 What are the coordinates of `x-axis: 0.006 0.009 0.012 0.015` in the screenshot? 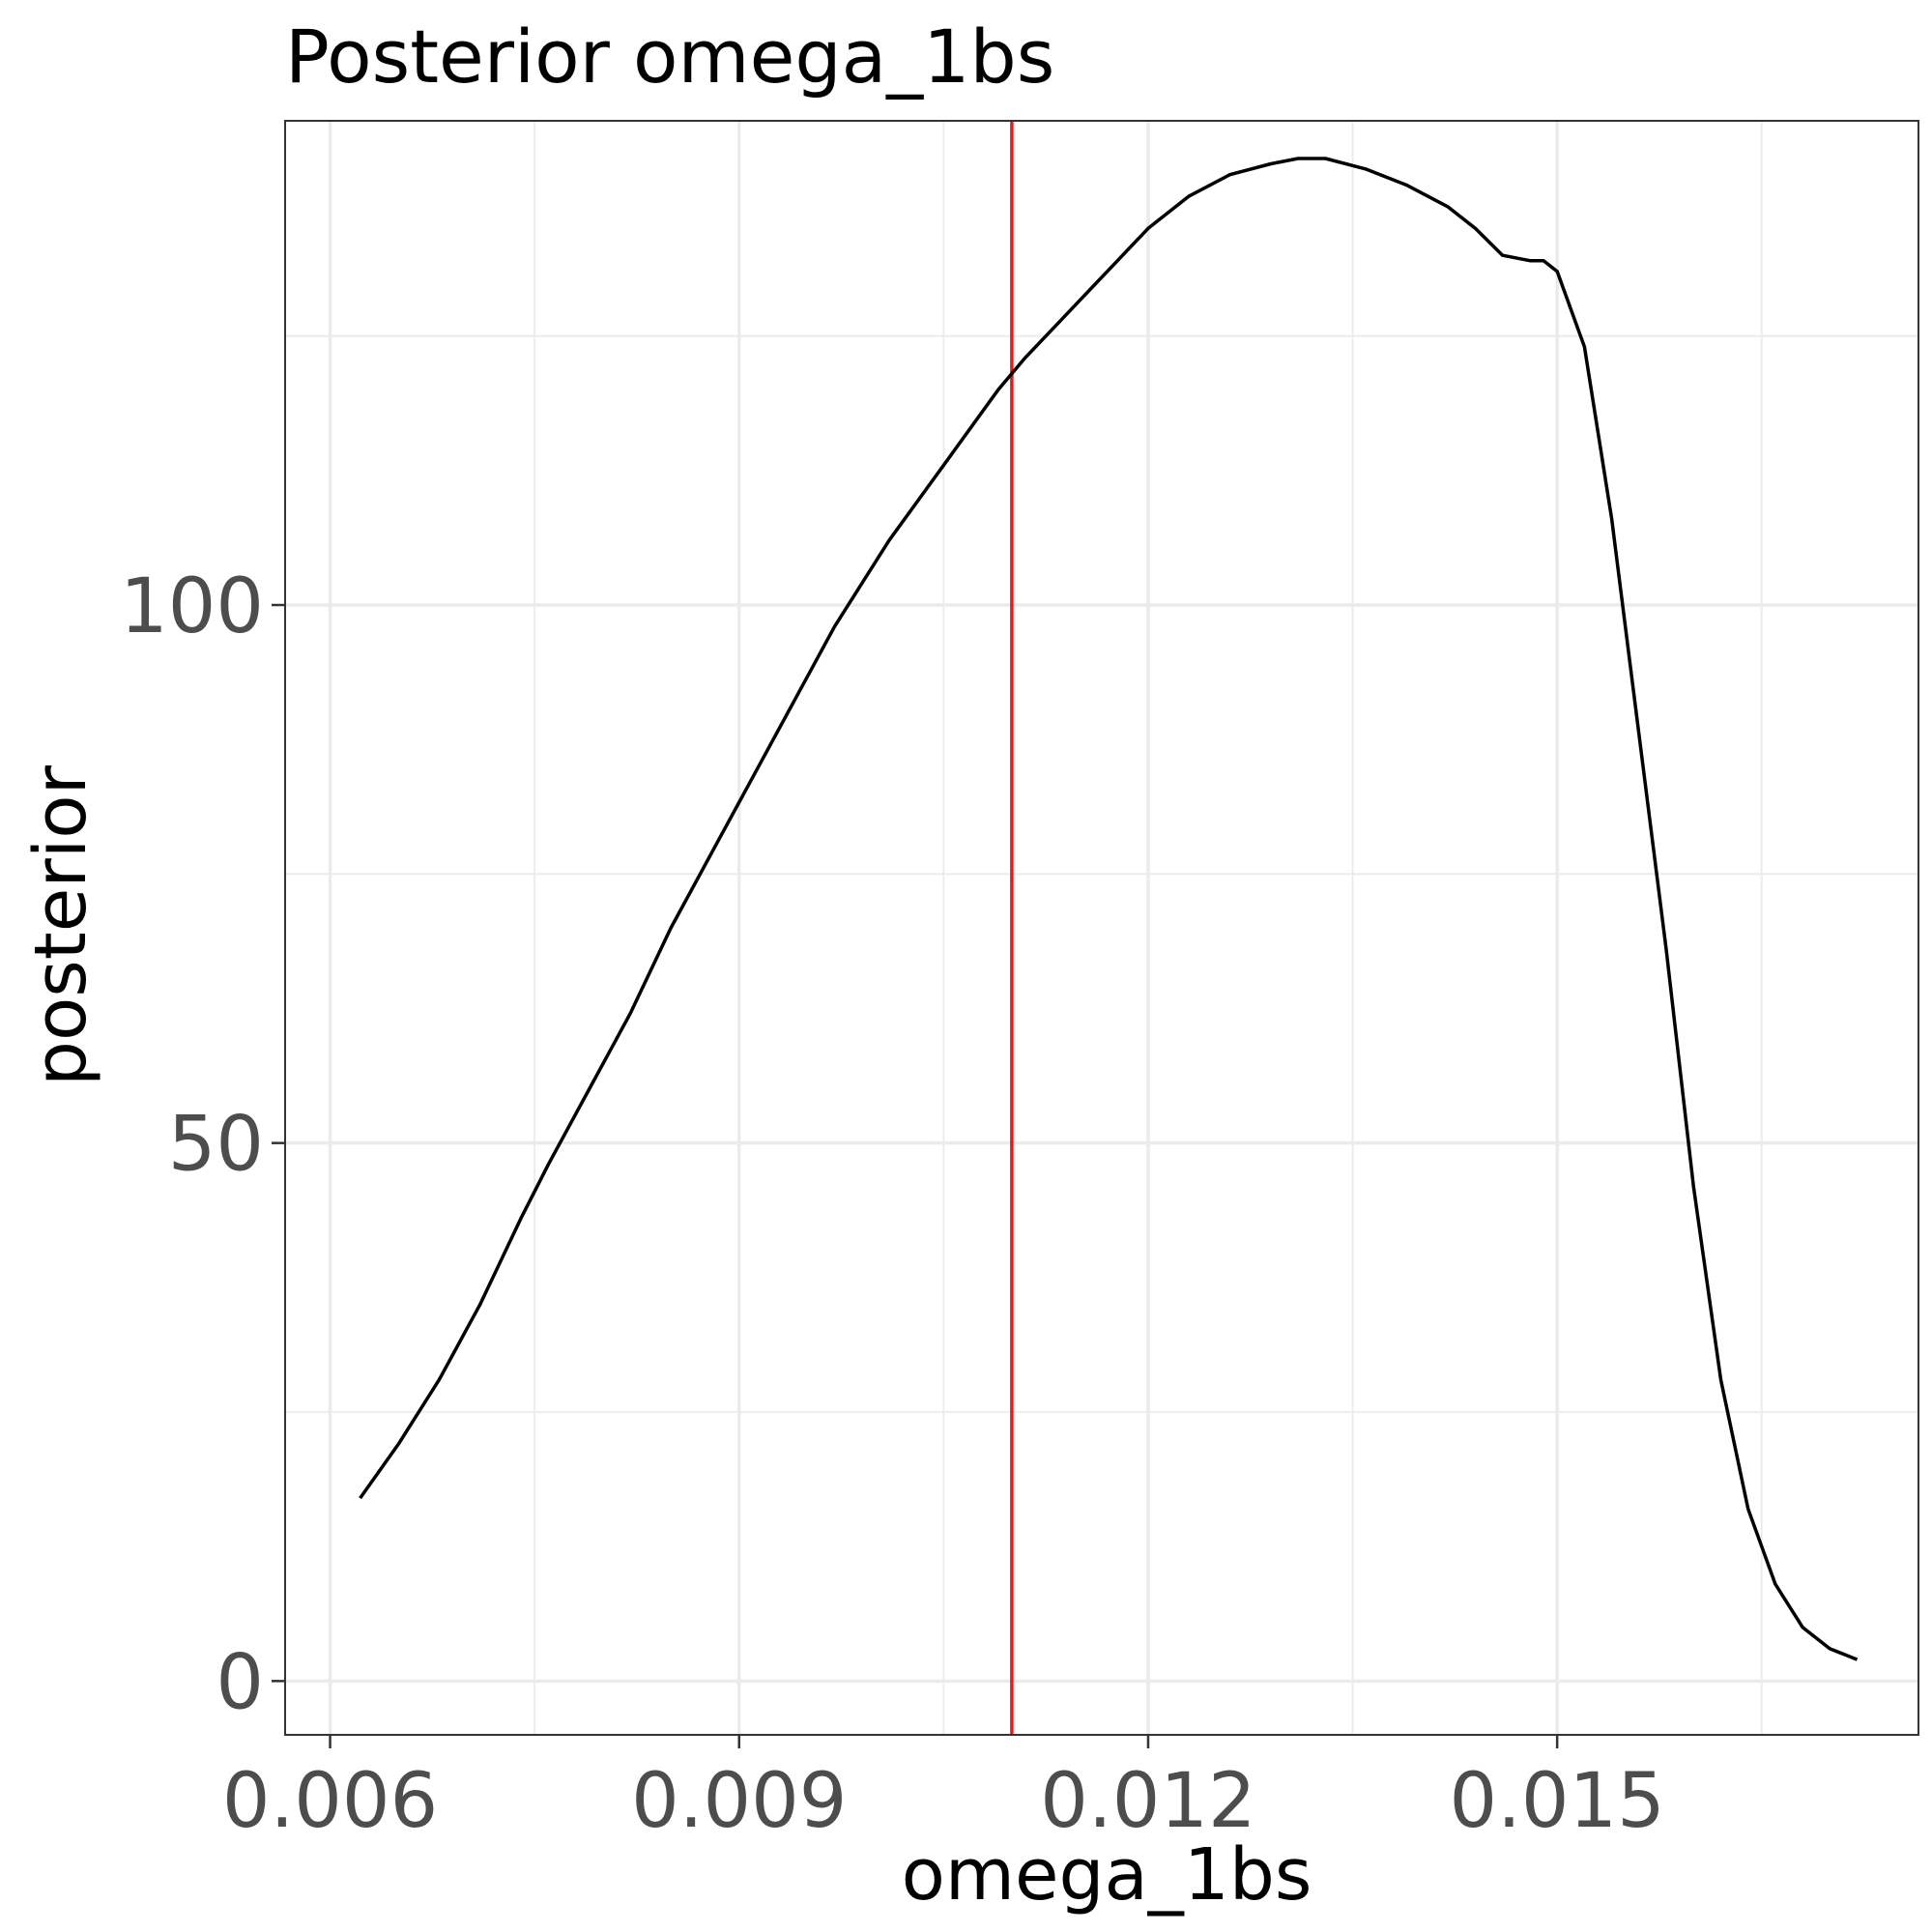 It's located at (943, 1790).